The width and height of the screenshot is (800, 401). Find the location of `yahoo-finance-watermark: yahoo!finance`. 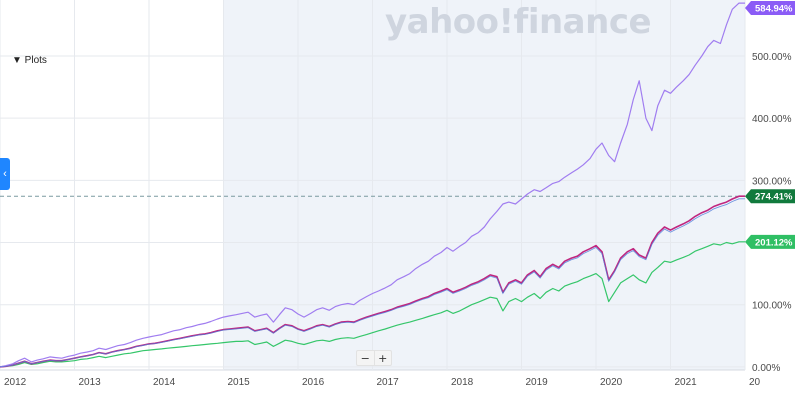

yahoo-finance-watermark: yahoo!finance is located at coordinates (518, 22).